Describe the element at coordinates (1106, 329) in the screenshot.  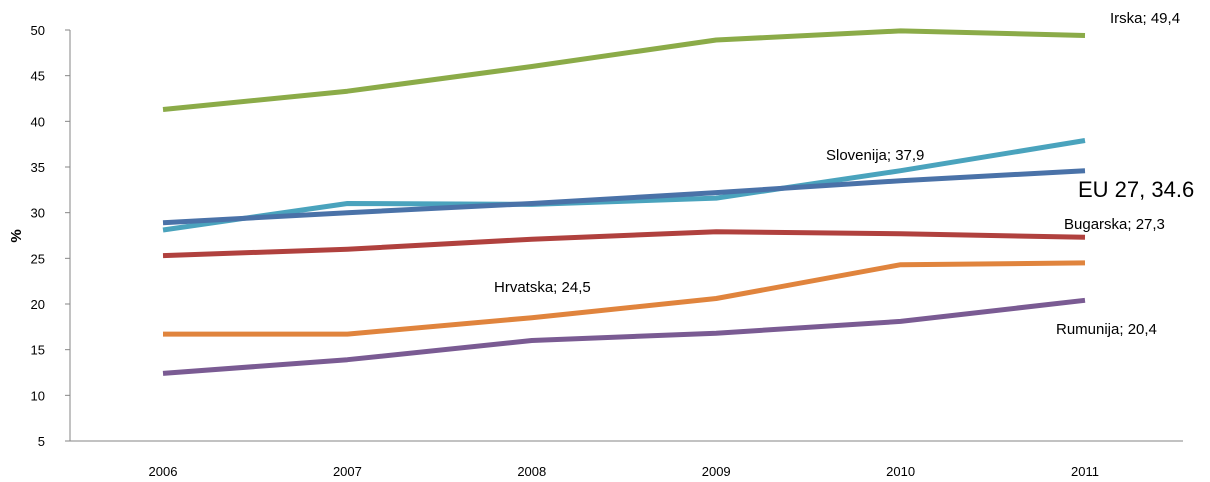
I see `data-label-rumunija: Rumunija; 20,4` at that location.